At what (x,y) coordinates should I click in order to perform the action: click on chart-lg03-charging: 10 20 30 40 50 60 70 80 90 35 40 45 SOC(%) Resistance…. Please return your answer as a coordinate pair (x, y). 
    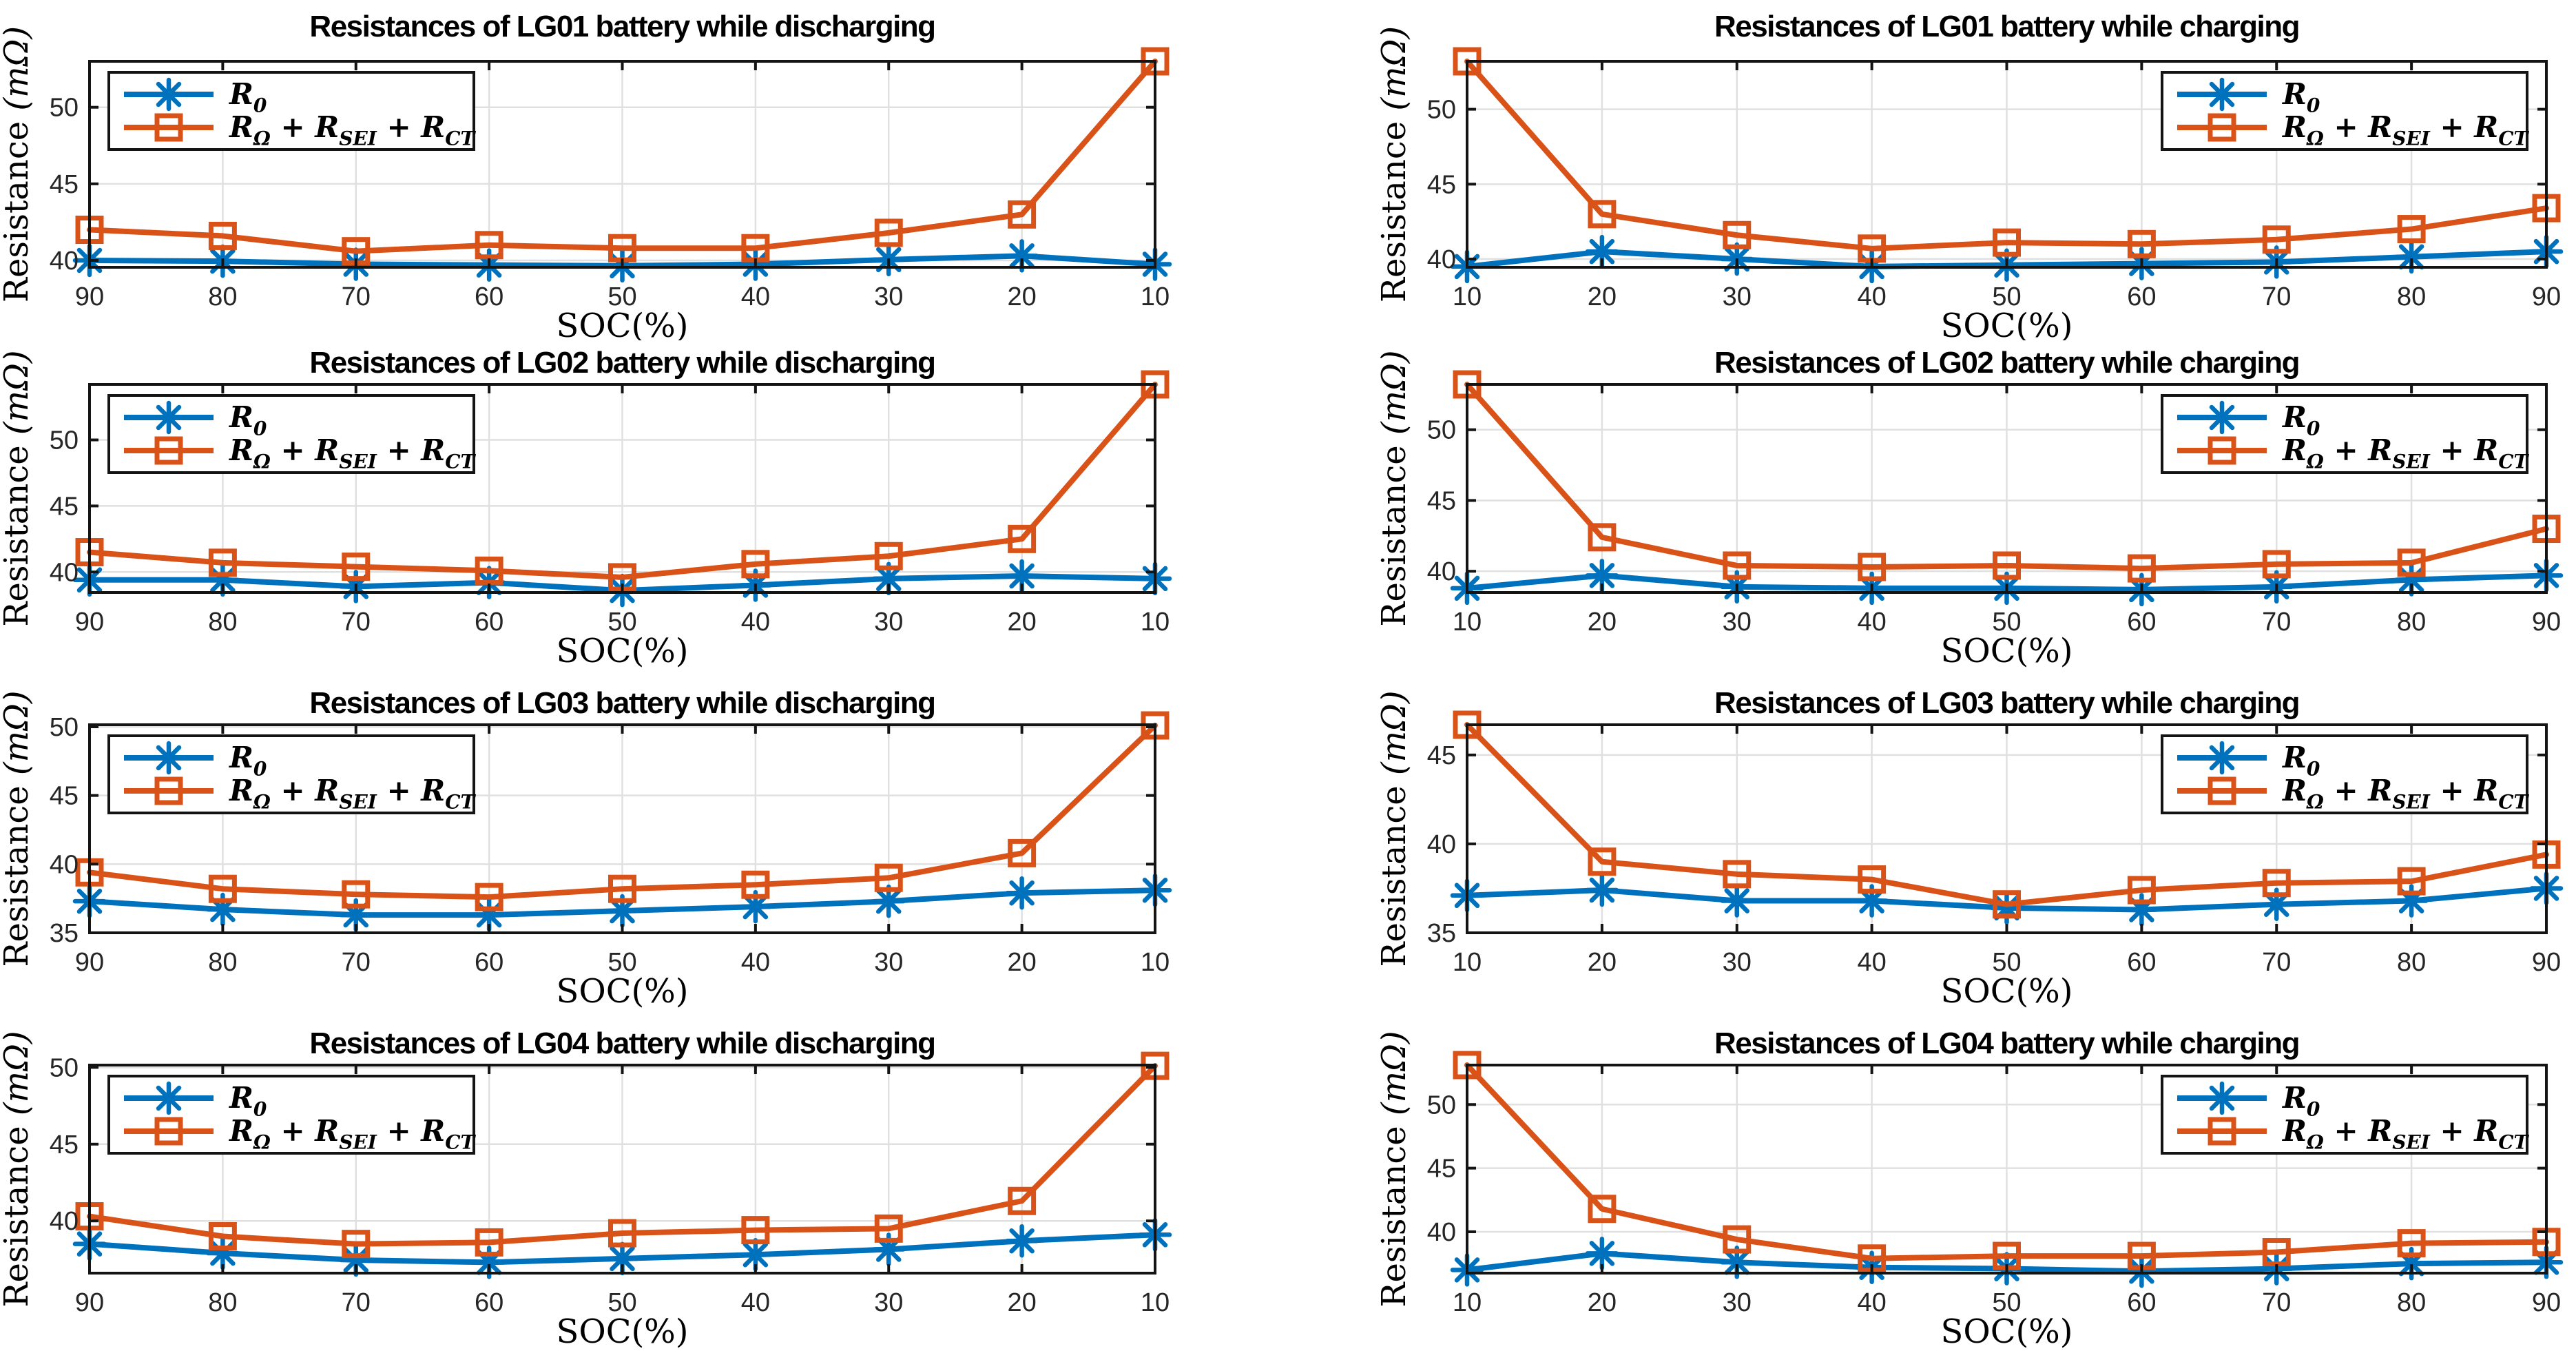
    Looking at the image, I should click on (1969, 850).